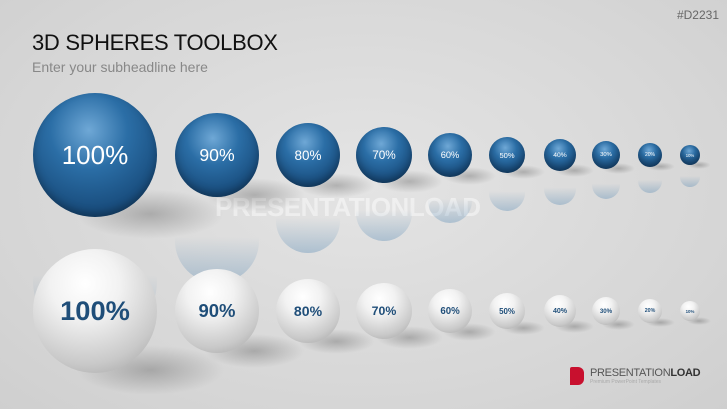 The image size is (727, 409). I want to click on blue-sphere: 90%, so click(217, 155).